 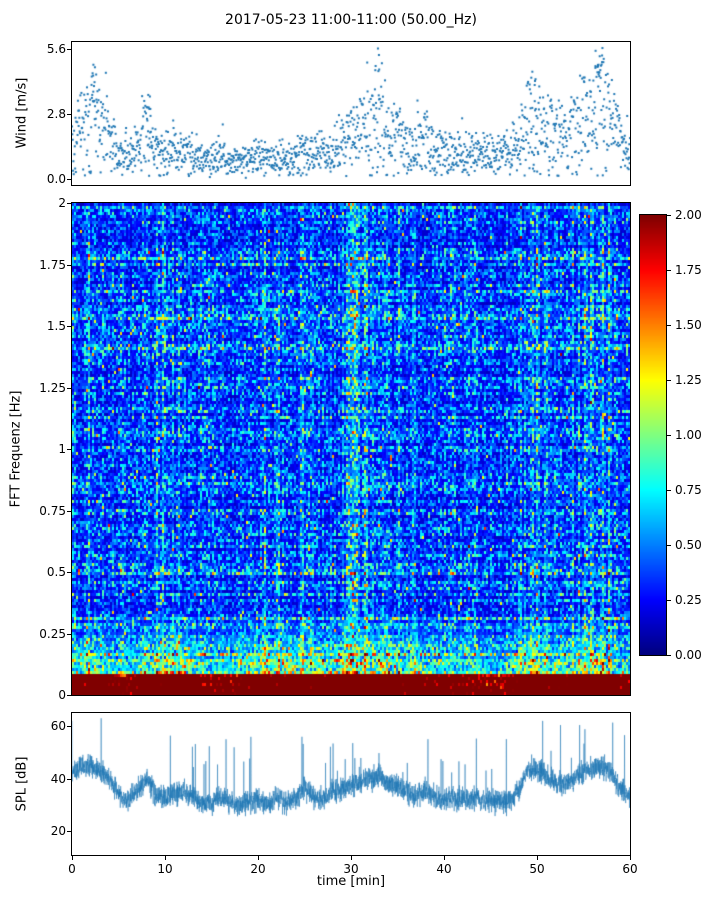 I want to click on spl-line-canvas, so click(x=351, y=784).